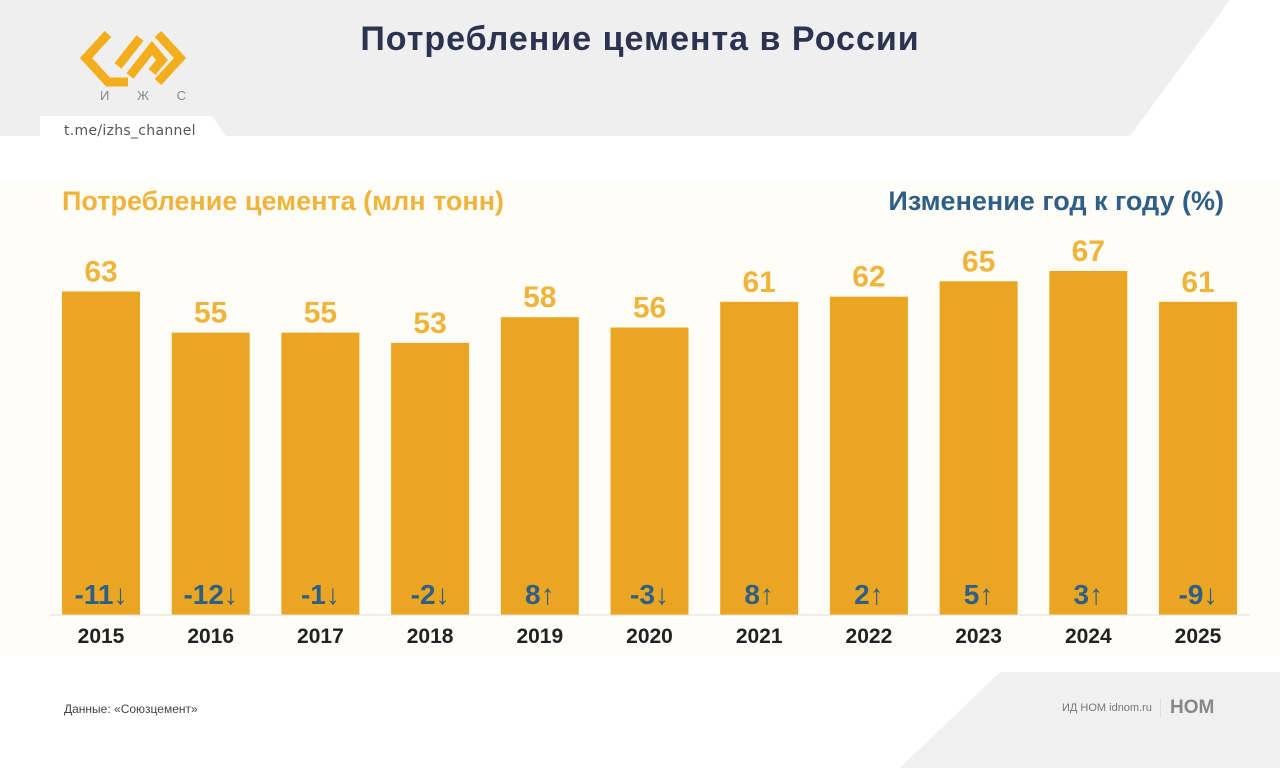 The width and height of the screenshot is (1280, 768). Describe the element at coordinates (101, 594) in the screenshot. I see `change-label: -11↓` at that location.